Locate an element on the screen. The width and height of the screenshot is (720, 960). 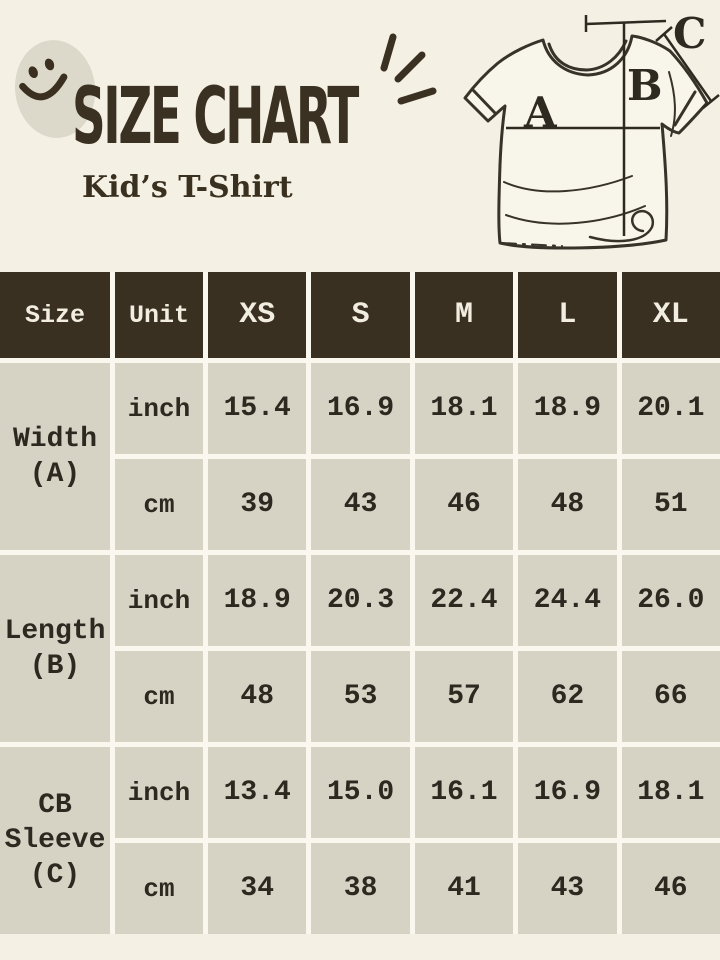
value-cell-cb-sleeve-c-inch-l: 16.9 is located at coordinates (567, 792).